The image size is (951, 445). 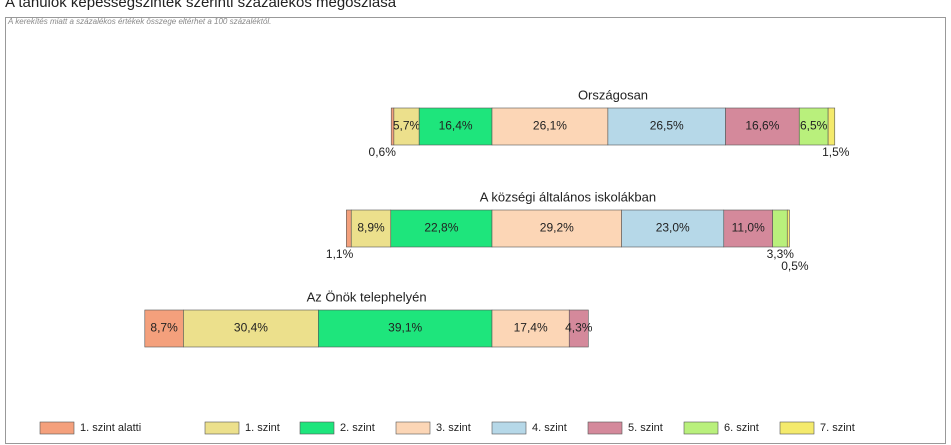 I want to click on data-label: 0,6%, so click(x=383, y=152).